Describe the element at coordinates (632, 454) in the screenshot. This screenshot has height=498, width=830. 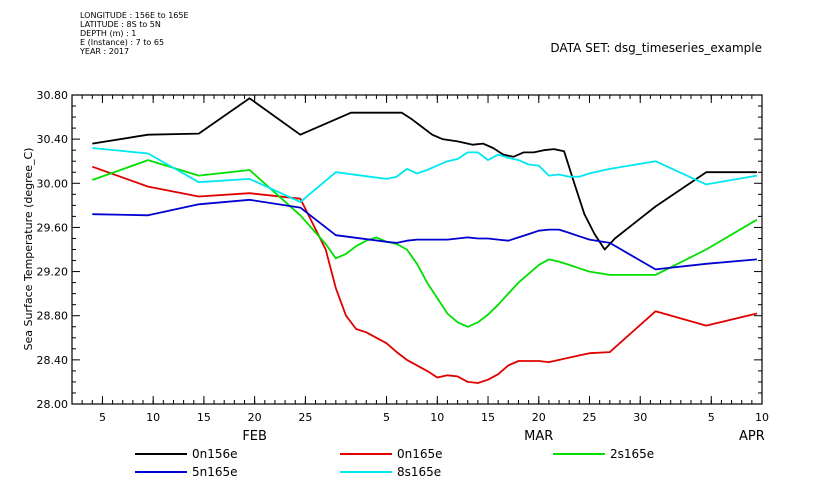
I see `legend-label-2s165e: 2s165e` at that location.